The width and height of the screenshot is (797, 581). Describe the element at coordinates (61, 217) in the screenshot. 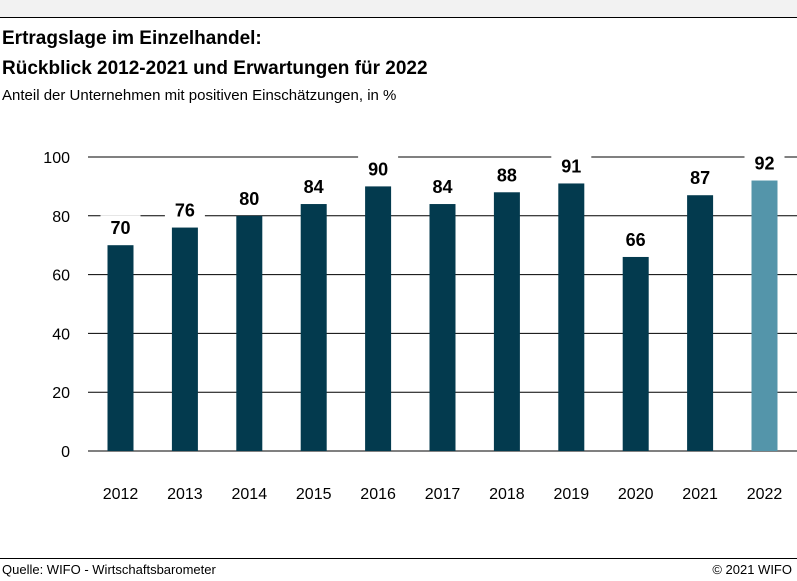

I see `y-tick-label: 80` at that location.